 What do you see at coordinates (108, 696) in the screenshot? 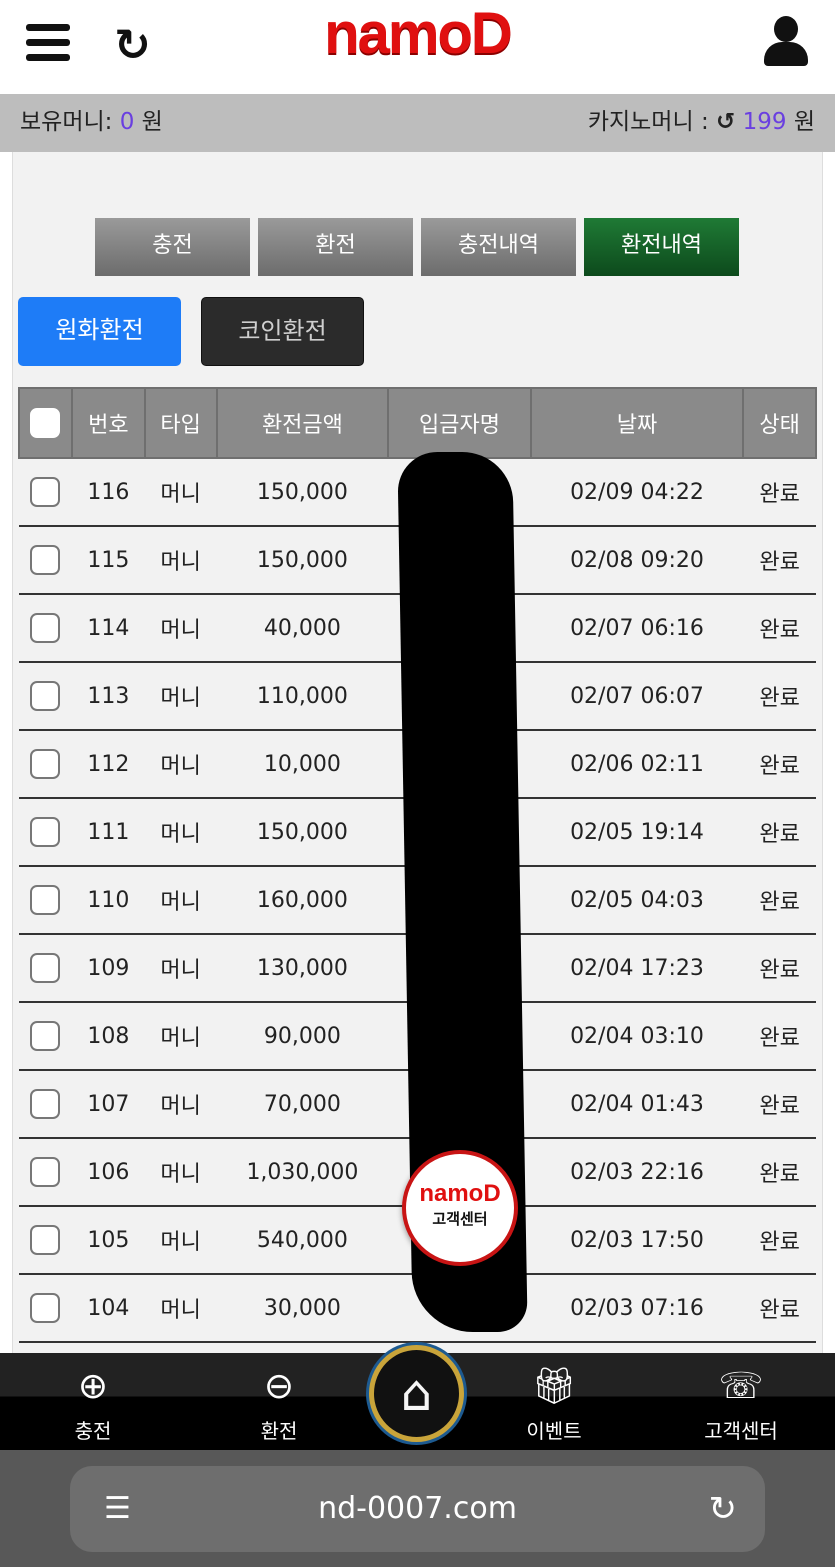
I see `row-number: 113` at bounding box center [108, 696].